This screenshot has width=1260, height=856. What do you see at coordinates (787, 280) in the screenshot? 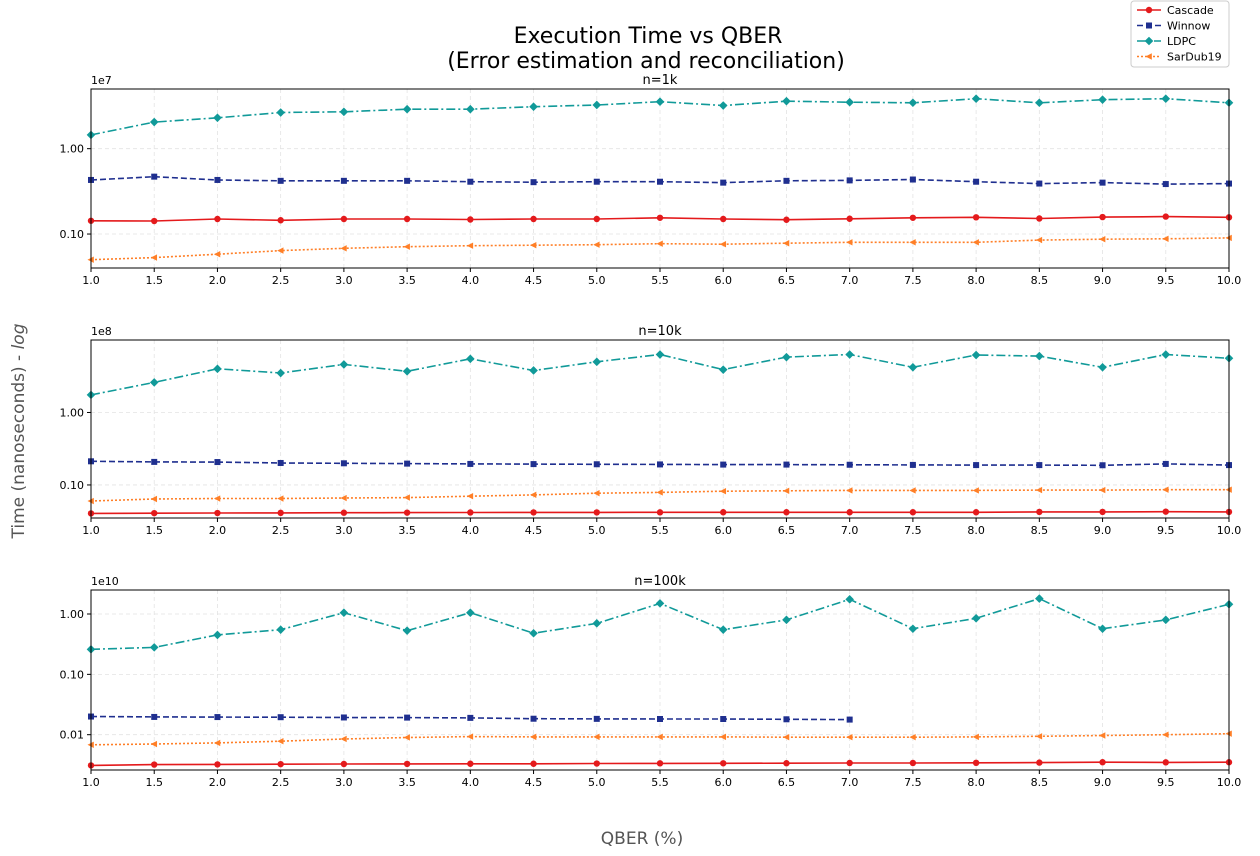
I see `x-tick-label: 6.5` at bounding box center [787, 280].